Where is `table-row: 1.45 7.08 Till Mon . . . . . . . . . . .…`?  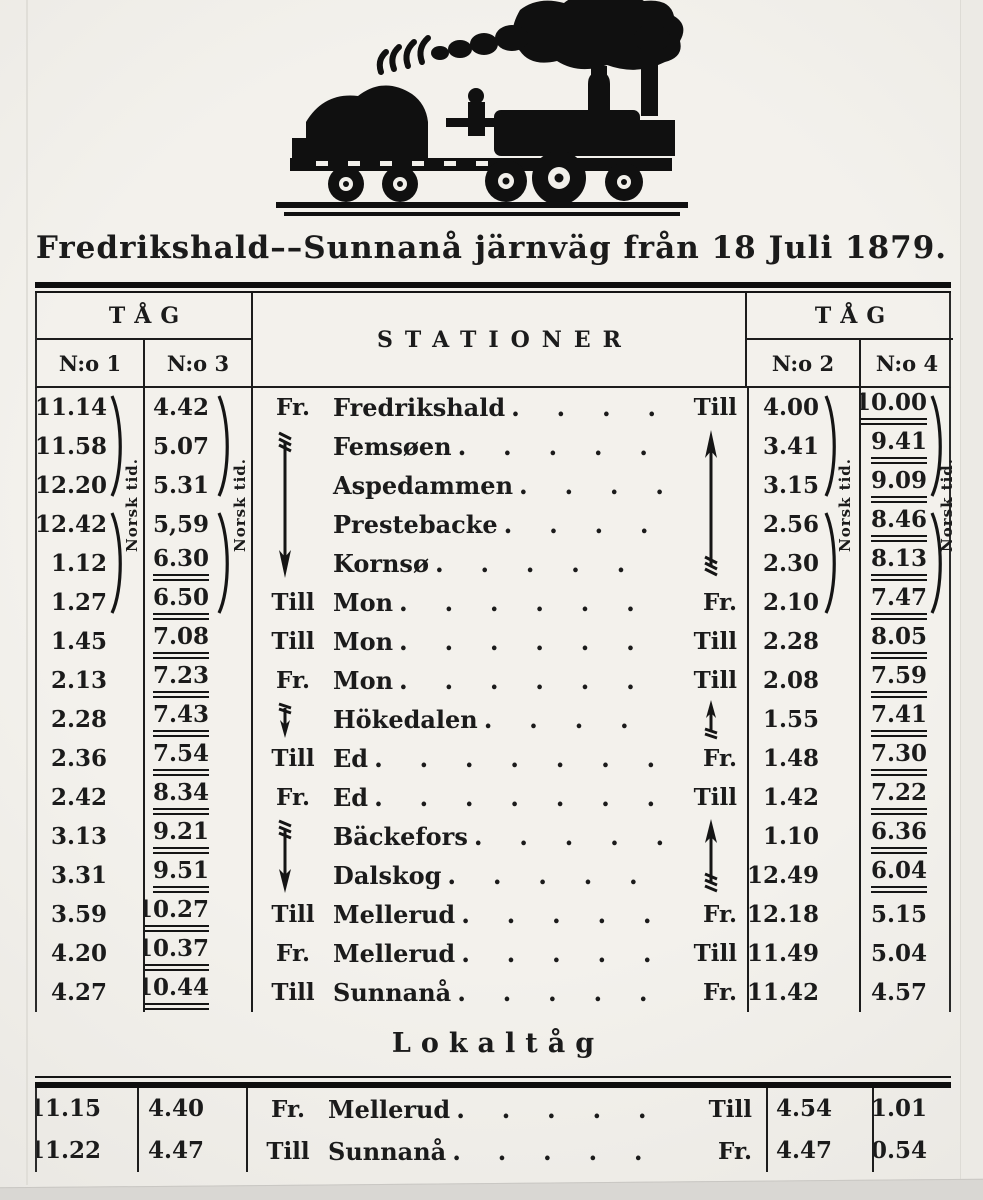 table-row: 1.45 7.08 Till Mon . . . . . . . . . . .… is located at coordinates (493, 641).